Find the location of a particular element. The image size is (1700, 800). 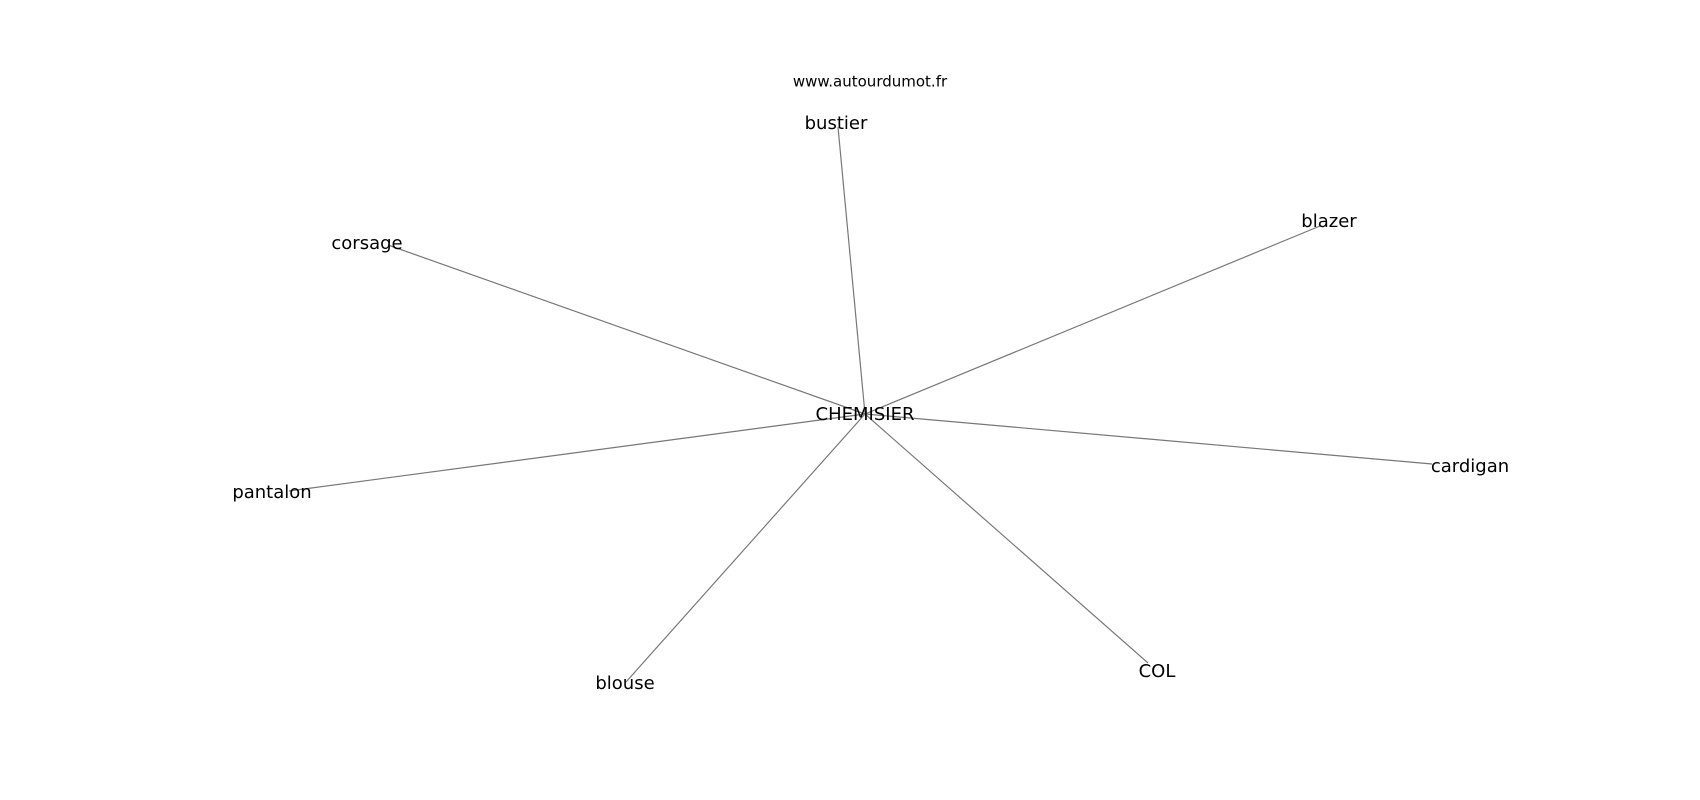

node-label-blouse: blouse is located at coordinates (624, 683).